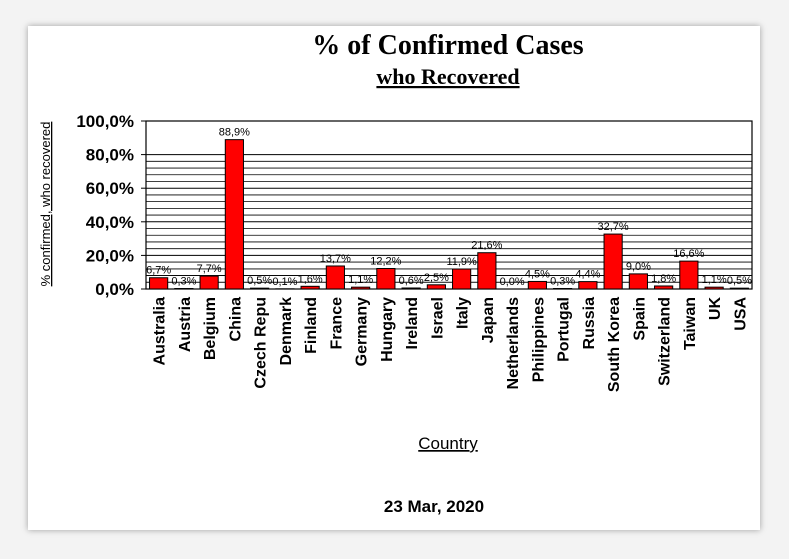  What do you see at coordinates (665, 341) in the screenshot?
I see `x-tick-label: Switzerland` at bounding box center [665, 341].